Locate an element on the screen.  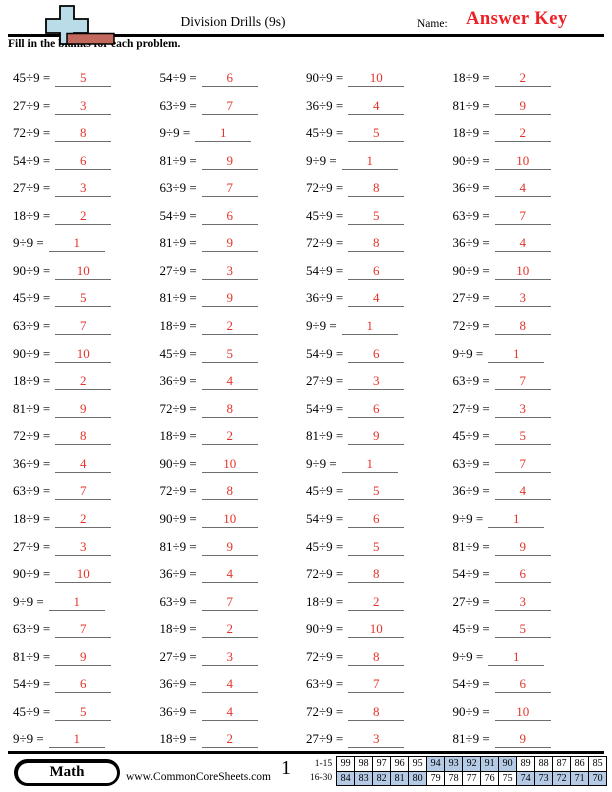
score-cell: 98 is located at coordinates (364, 764).